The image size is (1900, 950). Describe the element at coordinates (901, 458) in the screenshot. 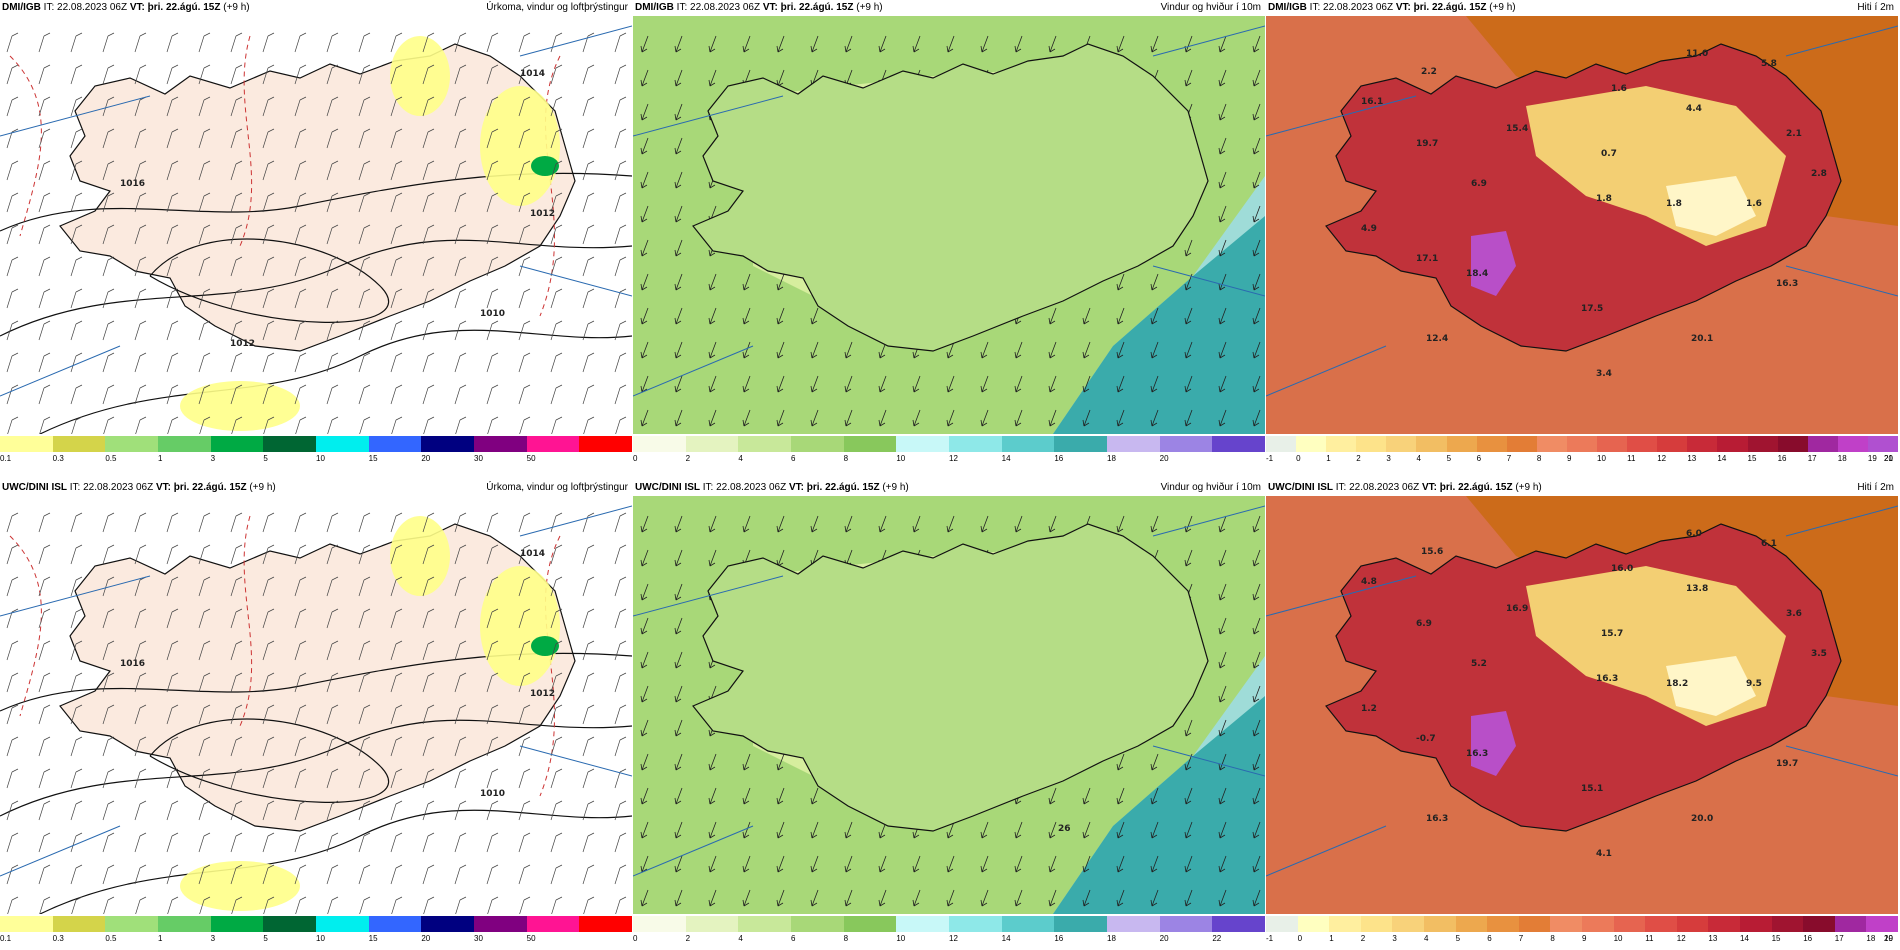

I see `legend-label: 10` at that location.